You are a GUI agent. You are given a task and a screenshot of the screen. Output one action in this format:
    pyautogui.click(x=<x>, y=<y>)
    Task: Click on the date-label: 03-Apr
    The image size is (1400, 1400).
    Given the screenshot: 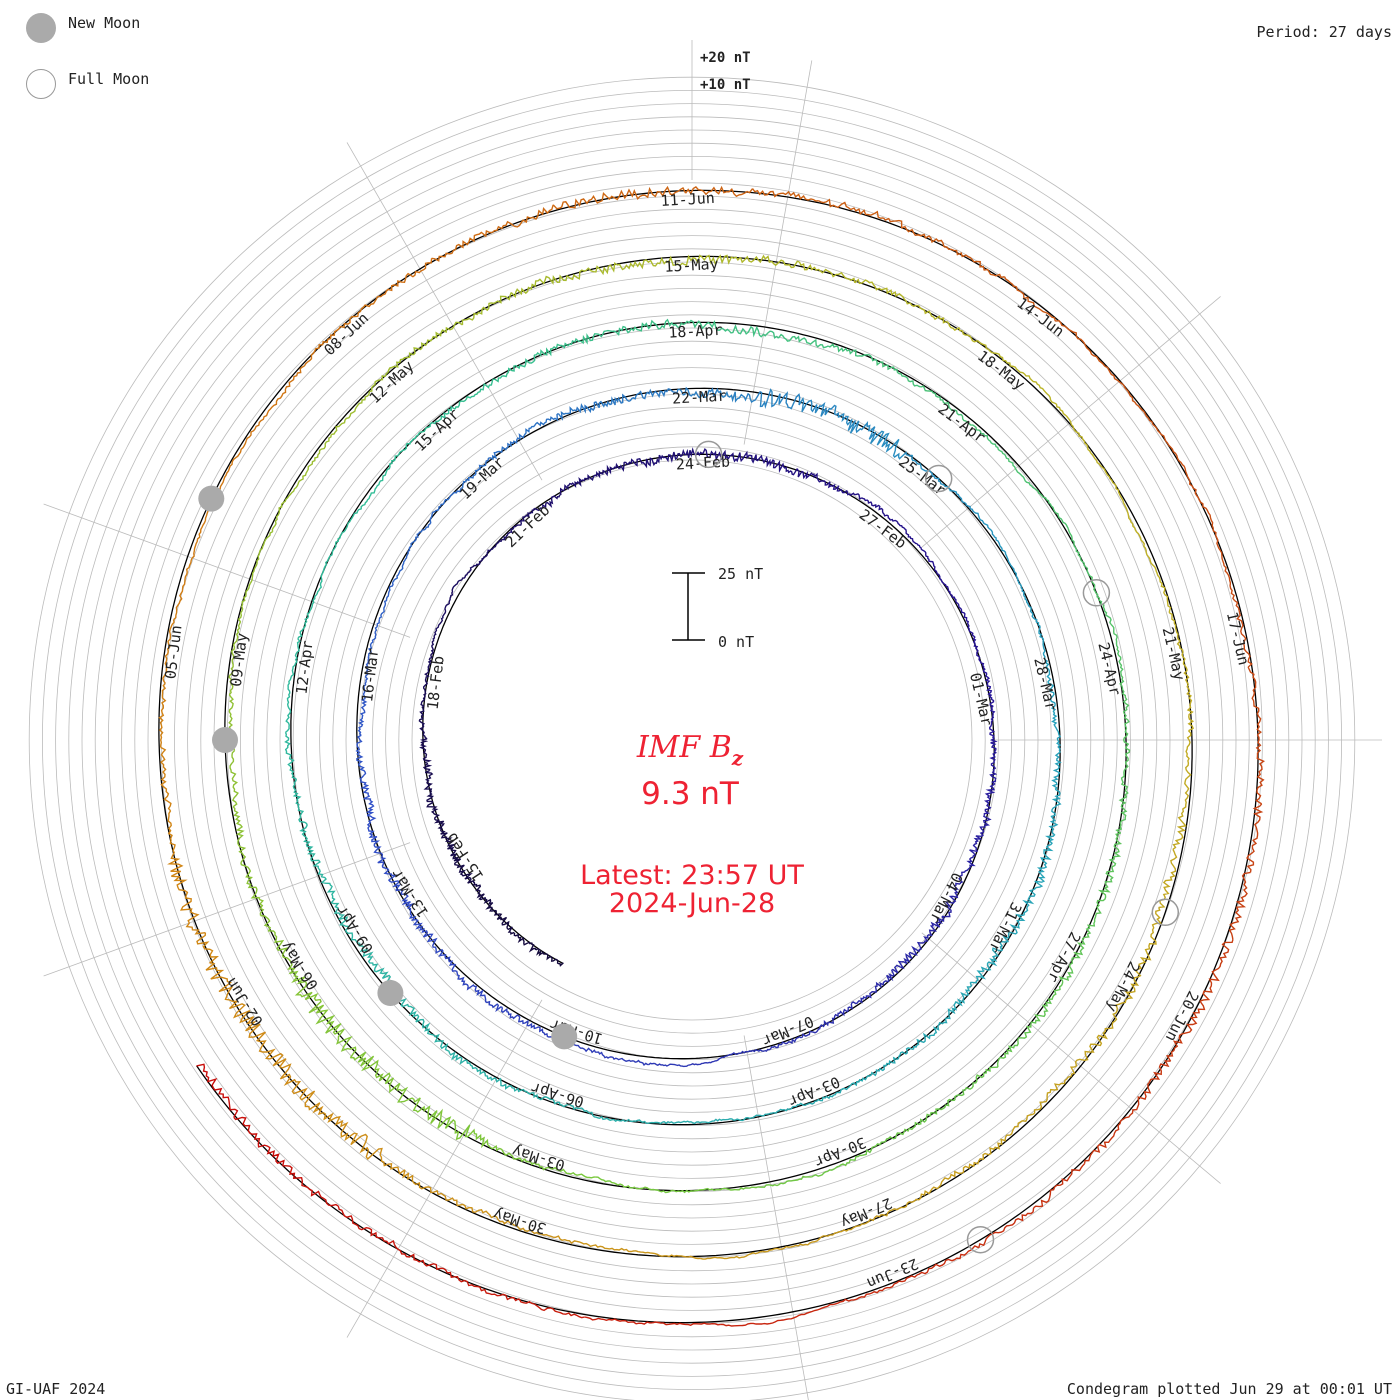 What is the action you would take?
    pyautogui.click(x=814, y=1092)
    